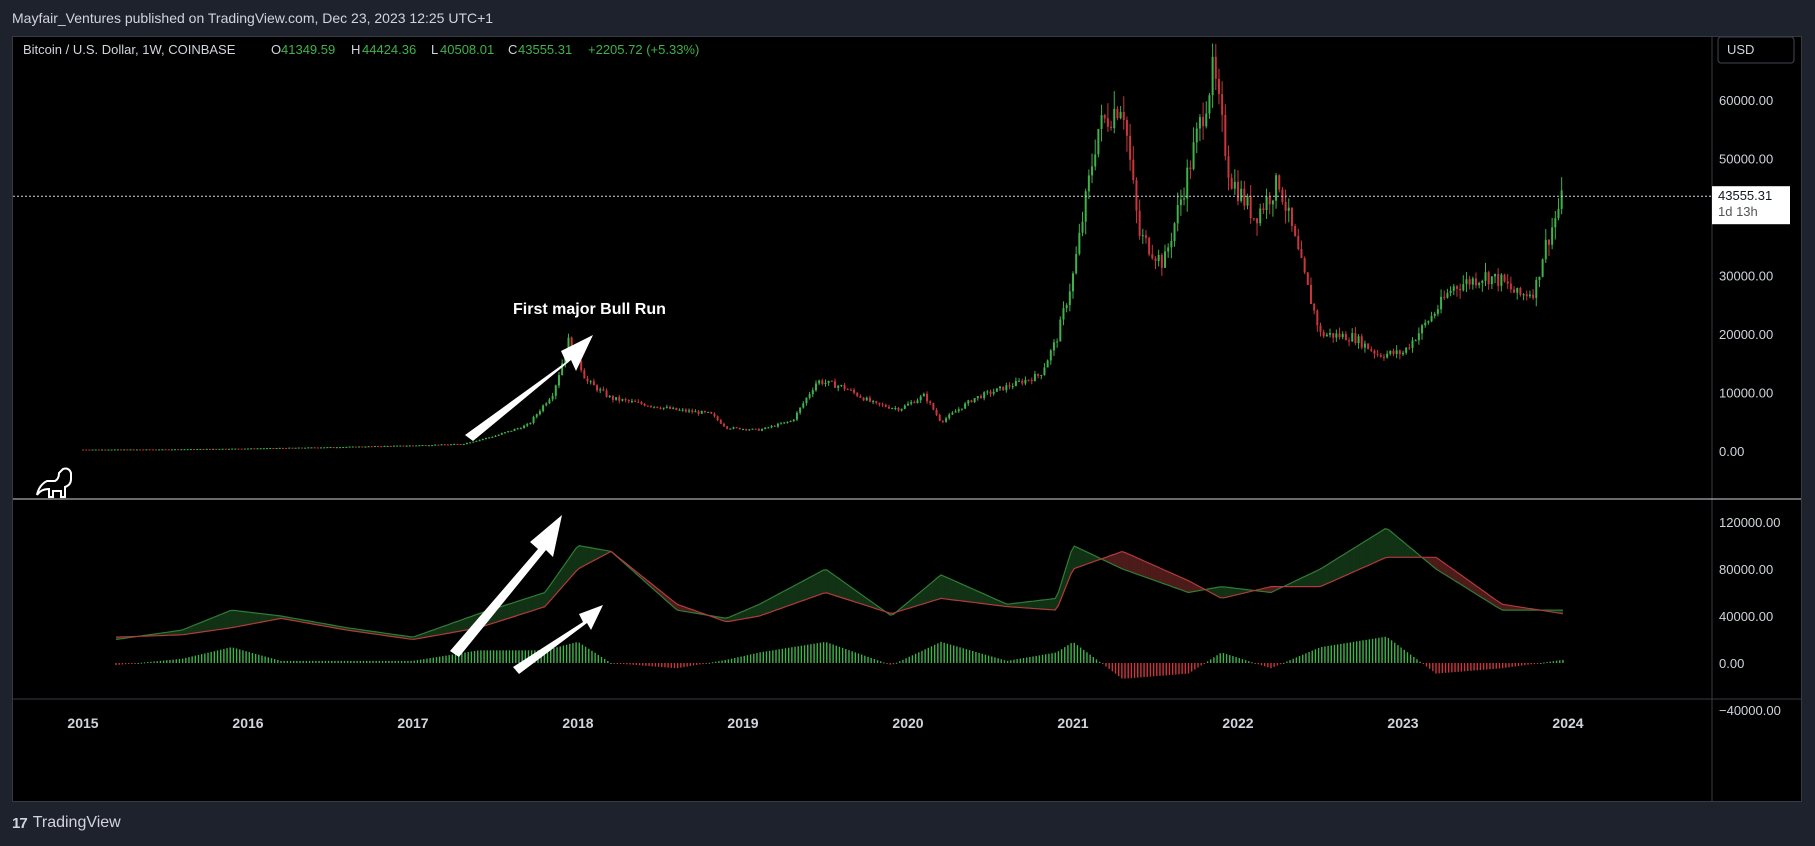 The height and width of the screenshot is (846, 1815). Describe the element at coordinates (839, 584) in the screenshot. I see `indicator-line-fast` at that location.